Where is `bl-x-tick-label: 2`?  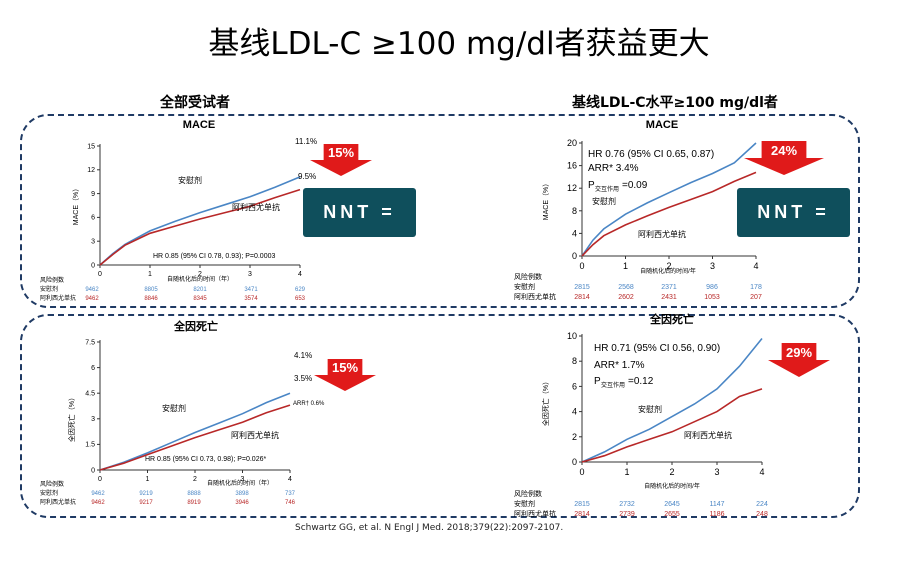 bl-x-tick-label: 2 is located at coordinates (195, 479).